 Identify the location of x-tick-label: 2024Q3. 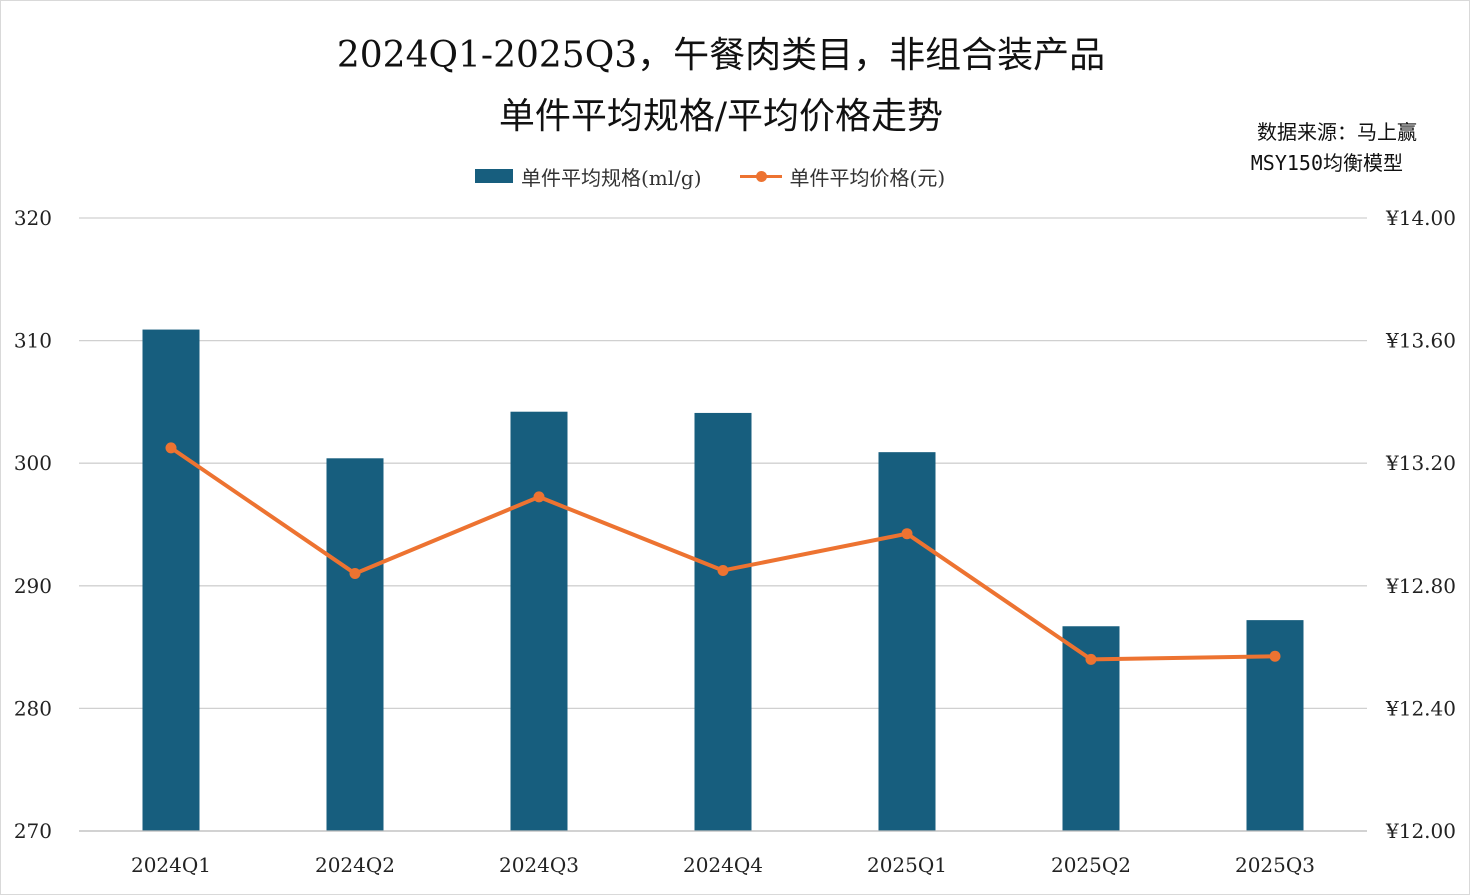
(539, 865).